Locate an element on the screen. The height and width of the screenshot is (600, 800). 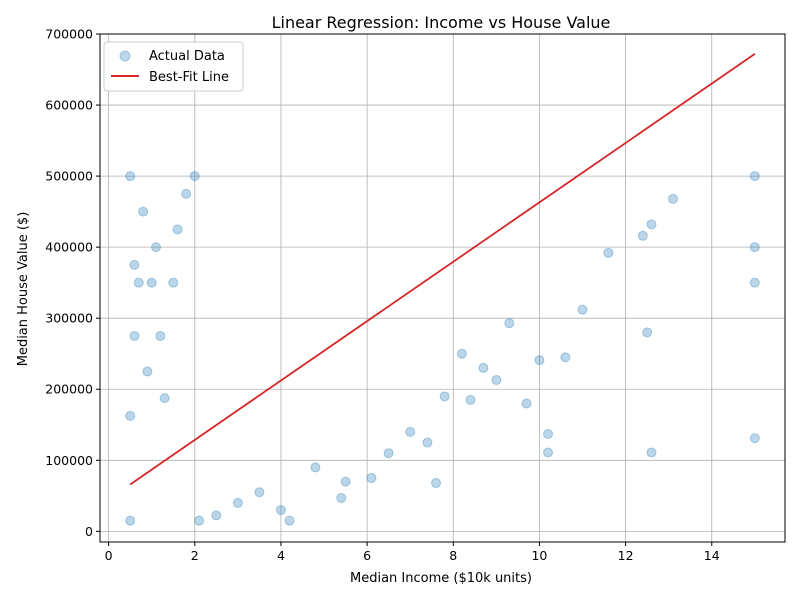
x-tick-label: 14 is located at coordinates (712, 555).